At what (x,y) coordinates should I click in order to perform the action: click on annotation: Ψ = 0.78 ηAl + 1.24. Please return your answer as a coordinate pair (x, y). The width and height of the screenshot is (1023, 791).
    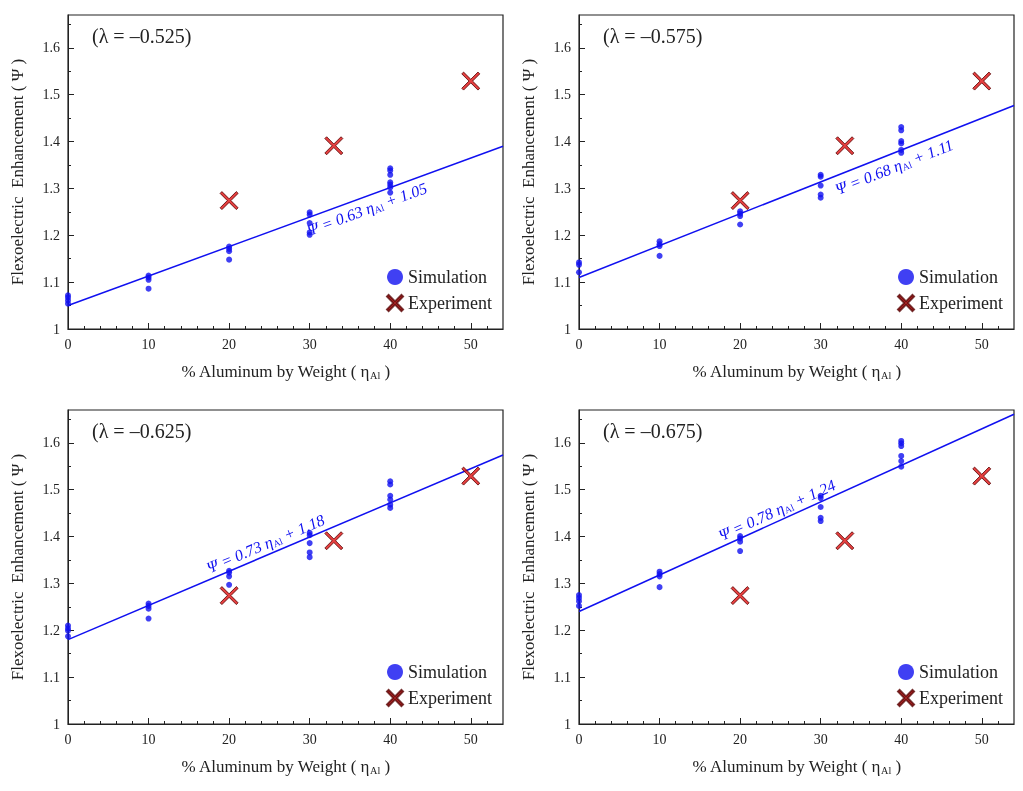
    Looking at the image, I should click on (777, 510).